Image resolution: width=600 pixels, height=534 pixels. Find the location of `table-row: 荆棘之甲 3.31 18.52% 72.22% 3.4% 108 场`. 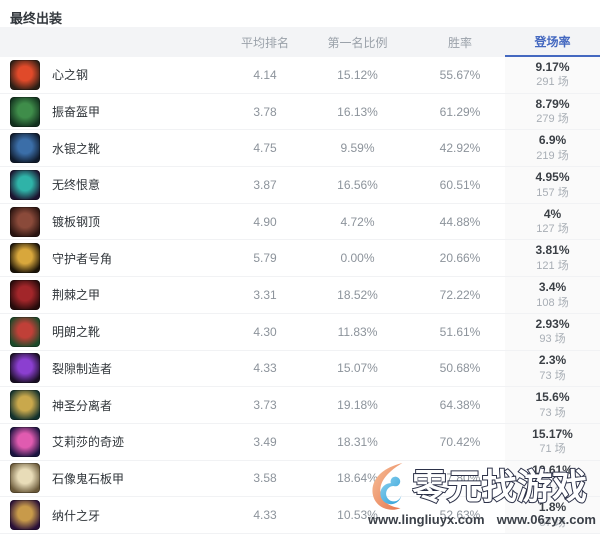

table-row: 荆棘之甲 3.31 18.52% 72.22% 3.4% 108 场 is located at coordinates (300, 295).